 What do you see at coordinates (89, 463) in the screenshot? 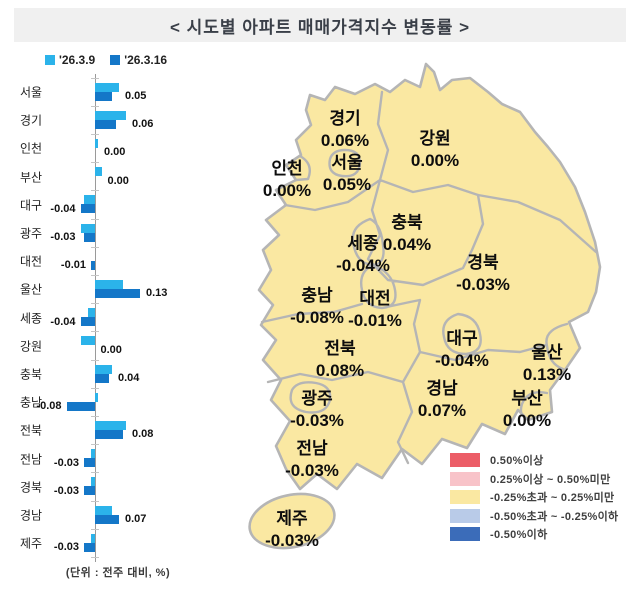
I see `bar-curr-전남` at bounding box center [89, 463].